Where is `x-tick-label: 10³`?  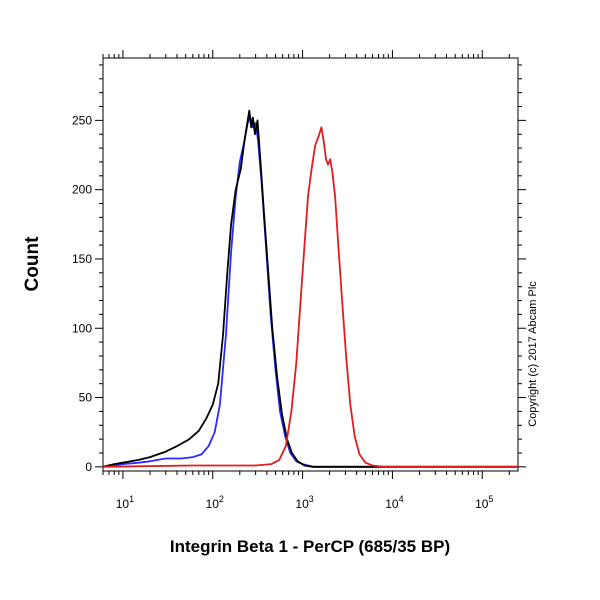 x-tick-label: 10³ is located at coordinates (304, 502).